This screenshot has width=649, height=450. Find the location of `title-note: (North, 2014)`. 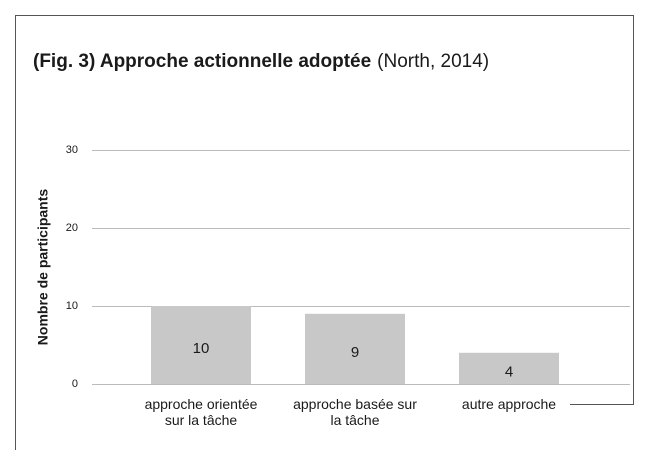

title-note: (North, 2014) is located at coordinates (433, 61).